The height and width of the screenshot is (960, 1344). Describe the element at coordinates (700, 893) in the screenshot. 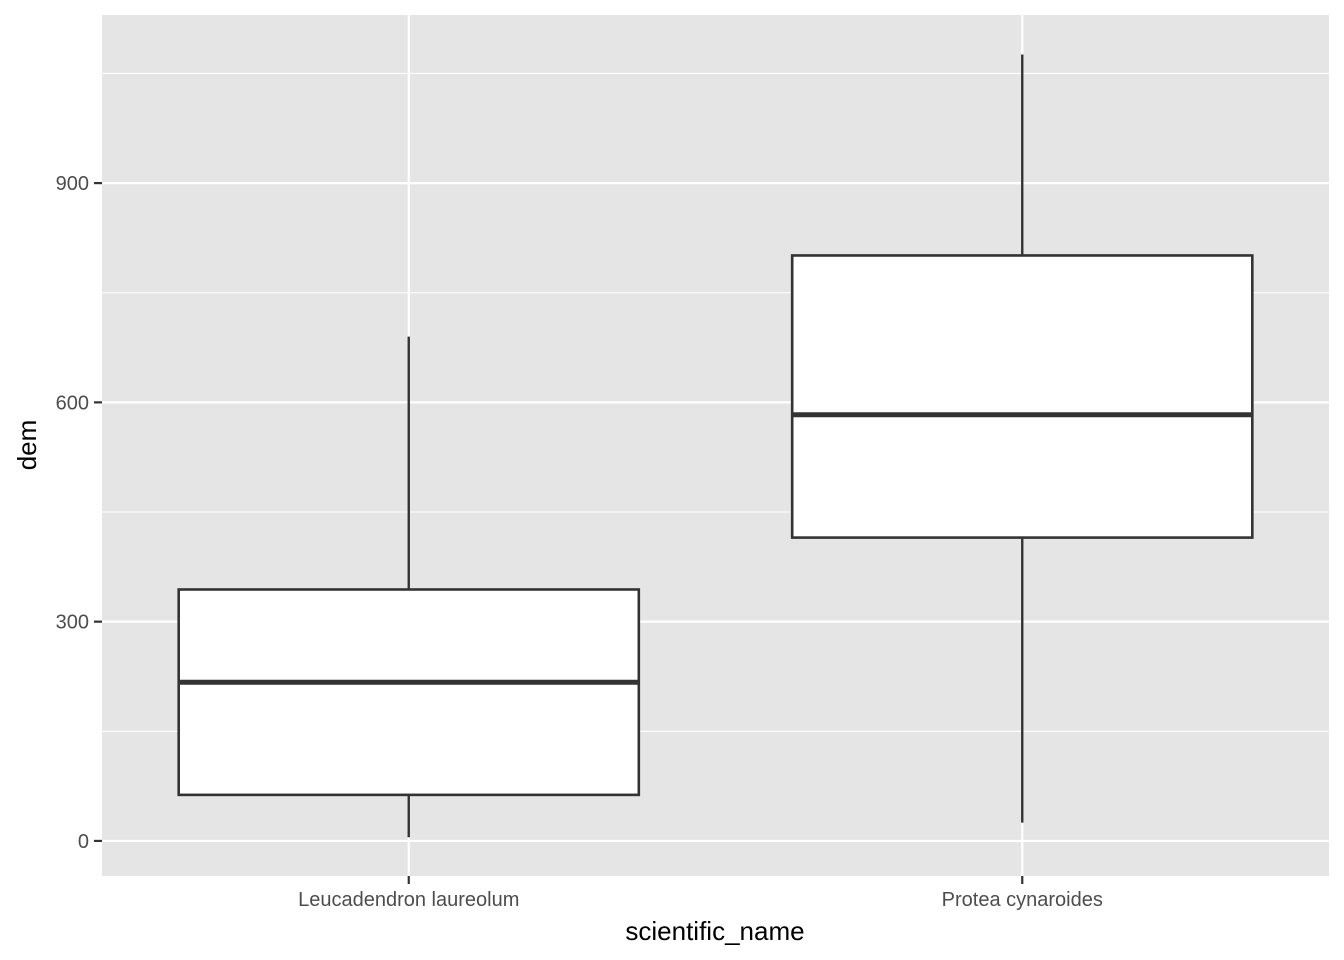

I see `x-axis: Leucadendron laureolum Protea cynaroides` at that location.